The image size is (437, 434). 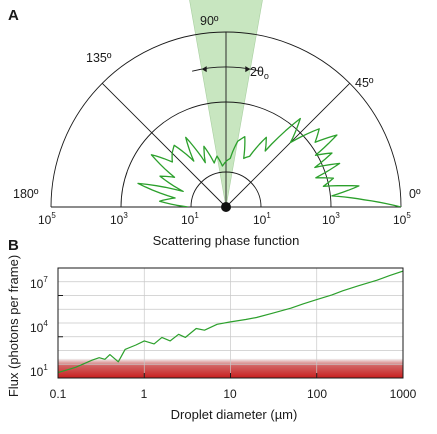 I want to click on y-ticks, so click(x=60, y=337).